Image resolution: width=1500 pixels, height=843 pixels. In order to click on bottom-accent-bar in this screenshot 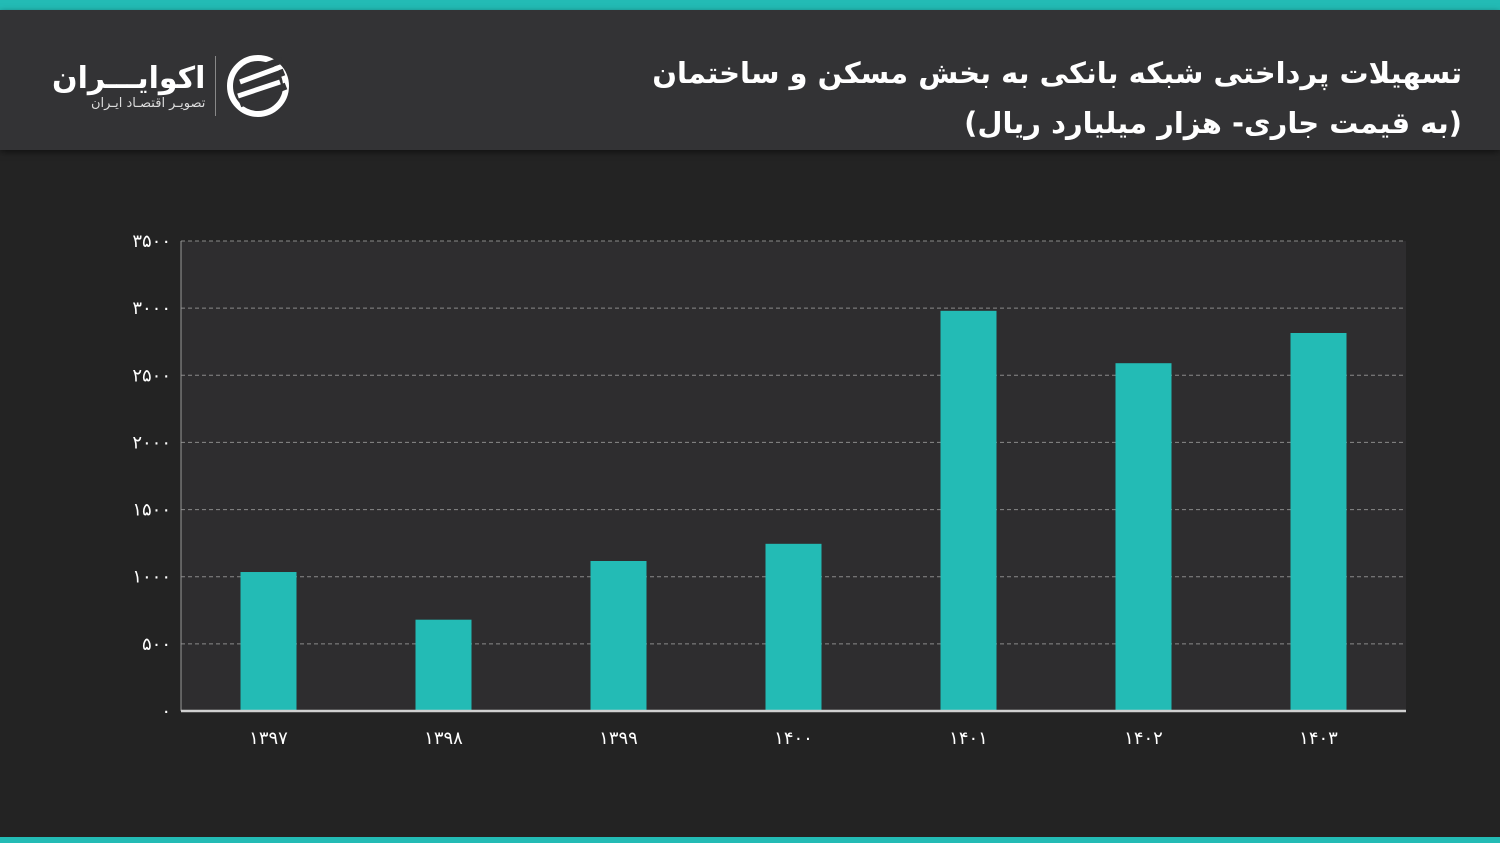, I will do `click(750, 840)`.